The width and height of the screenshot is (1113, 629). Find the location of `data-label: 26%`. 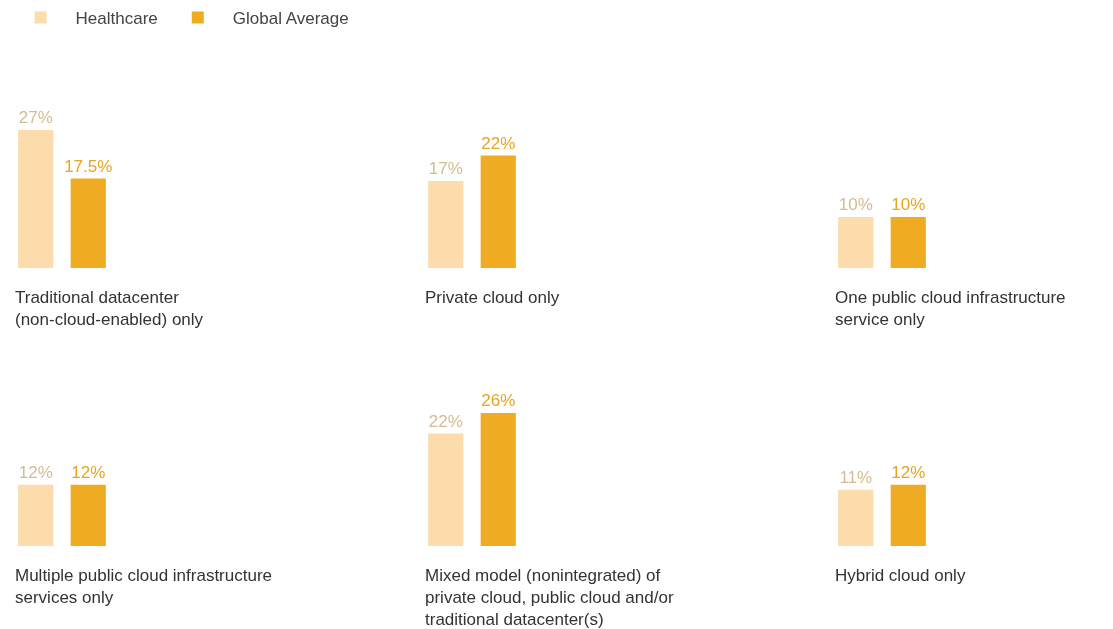

data-label: 26% is located at coordinates (498, 401).